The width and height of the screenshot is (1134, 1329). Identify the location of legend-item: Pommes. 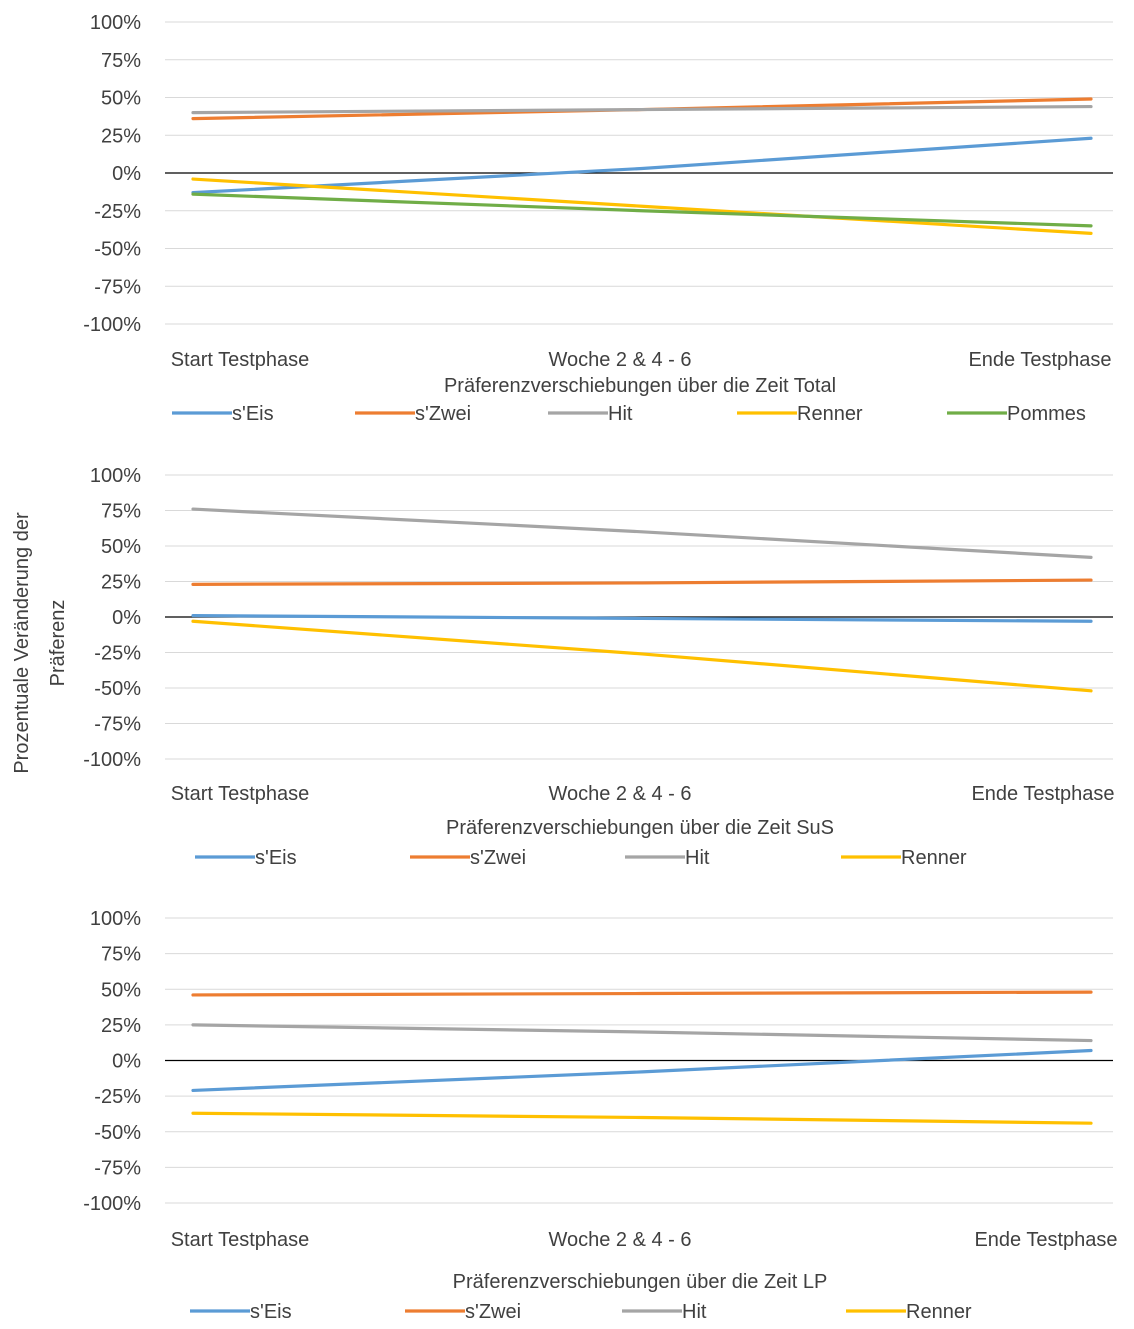
(1016, 414).